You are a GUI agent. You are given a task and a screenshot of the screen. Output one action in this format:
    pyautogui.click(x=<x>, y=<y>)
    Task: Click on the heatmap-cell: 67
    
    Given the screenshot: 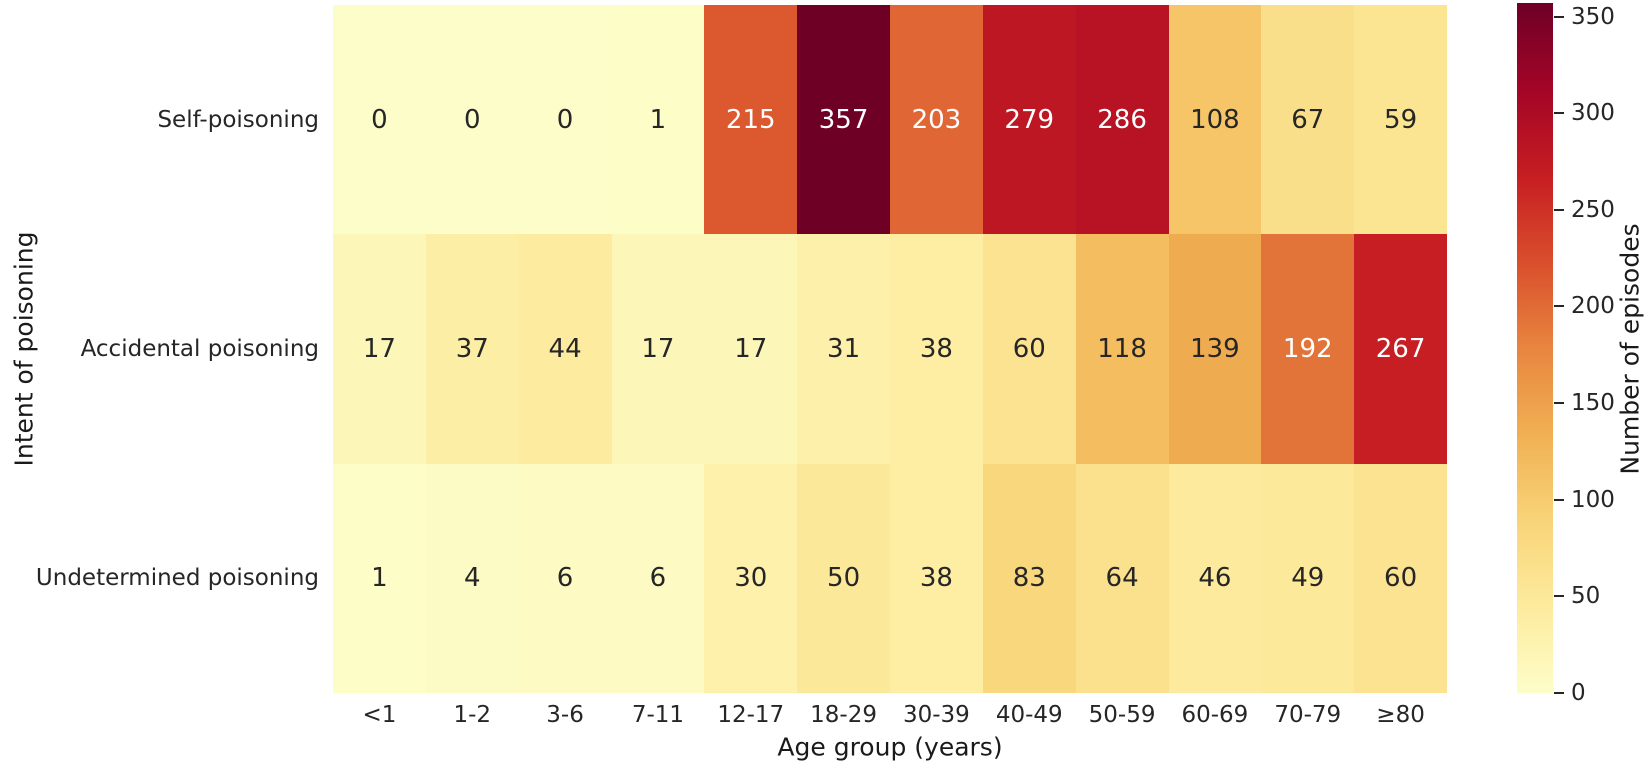 What is the action you would take?
    pyautogui.click(x=1308, y=120)
    